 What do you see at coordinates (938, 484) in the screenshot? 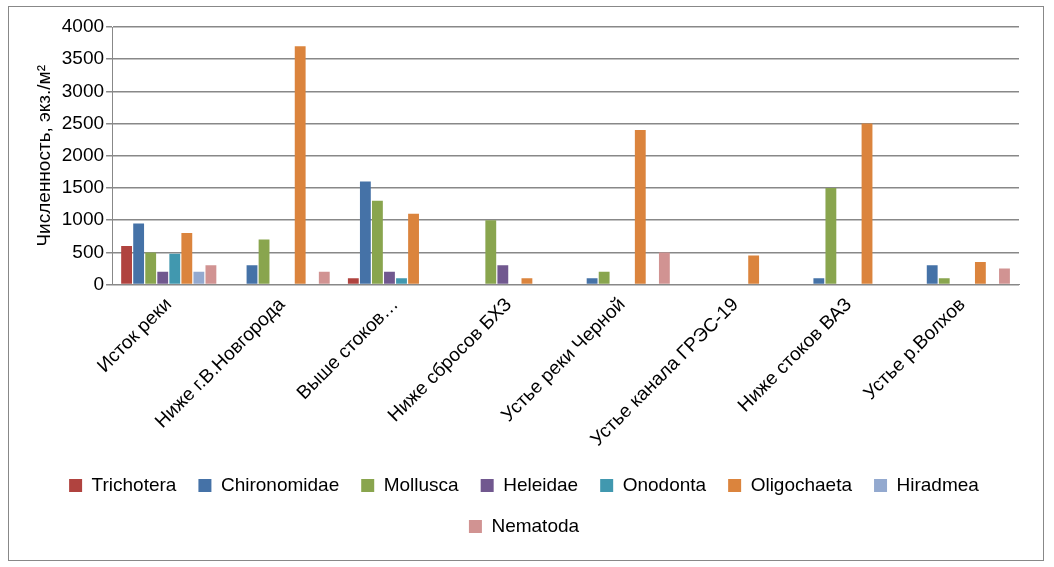
I see `legend-label: Hiradmea` at bounding box center [938, 484].